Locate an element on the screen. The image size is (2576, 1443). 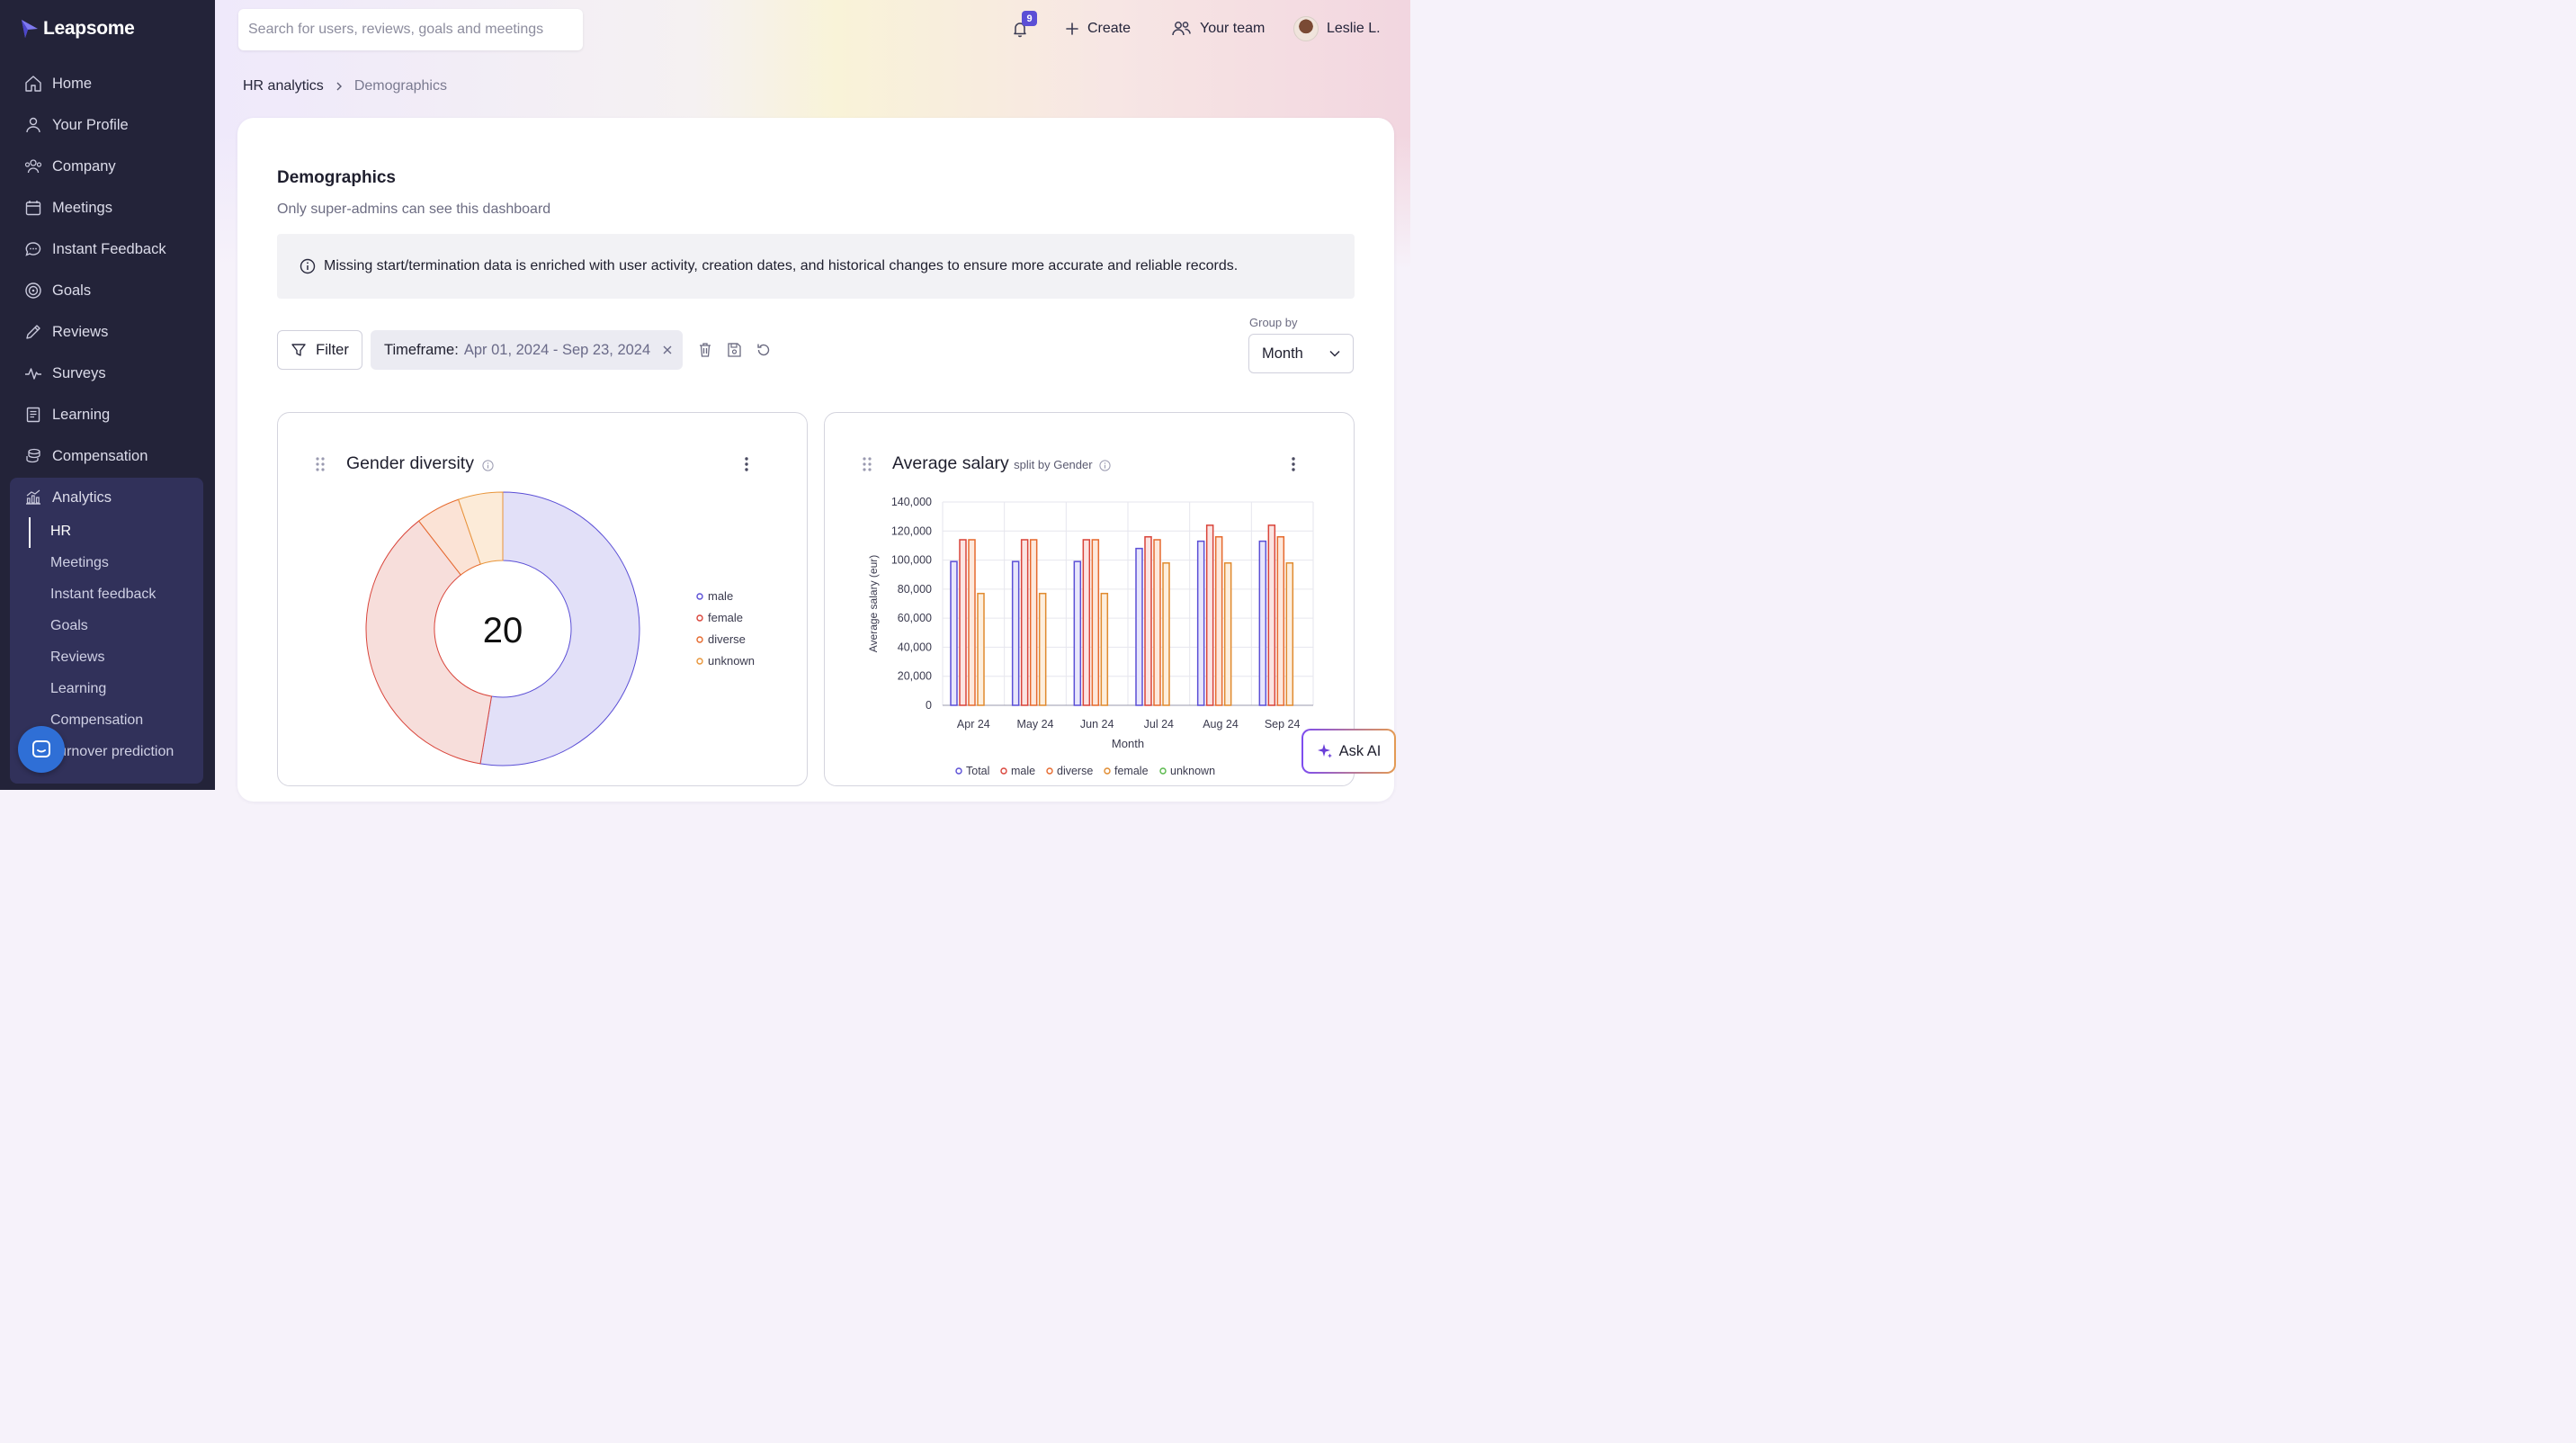
analytics-subitem-instant-feedback: Instant feedback is located at coordinates (103, 594).